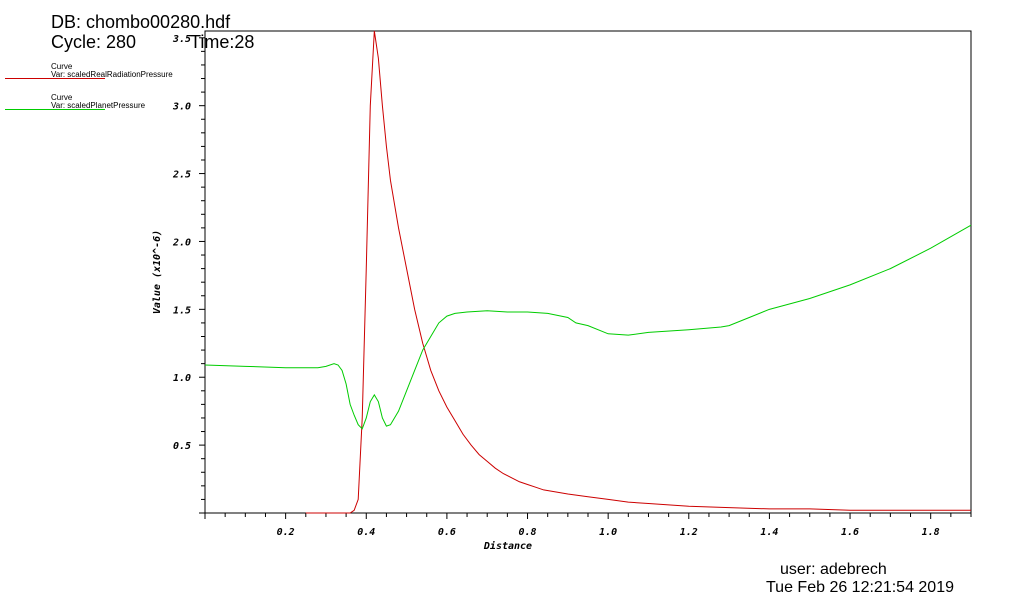 The image size is (1024, 604). What do you see at coordinates (94, 42) in the screenshot?
I see `cycle-label: Cycle: 280` at bounding box center [94, 42].